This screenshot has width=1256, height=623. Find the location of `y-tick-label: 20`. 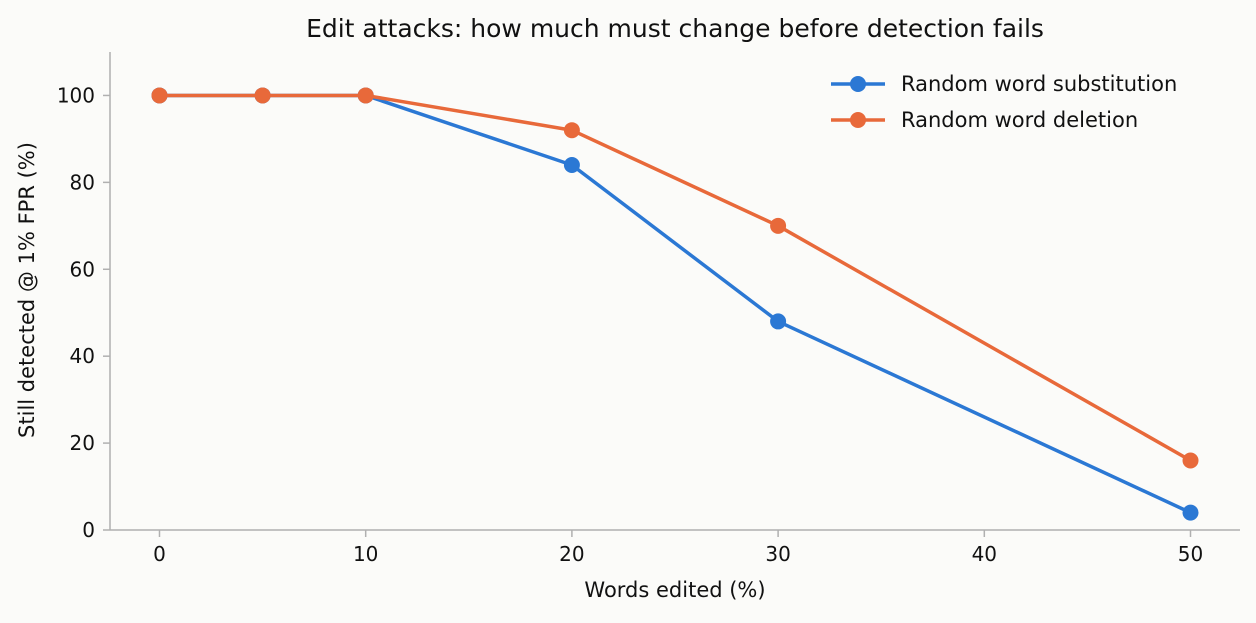

y-tick-label: 20 is located at coordinates (82, 443).